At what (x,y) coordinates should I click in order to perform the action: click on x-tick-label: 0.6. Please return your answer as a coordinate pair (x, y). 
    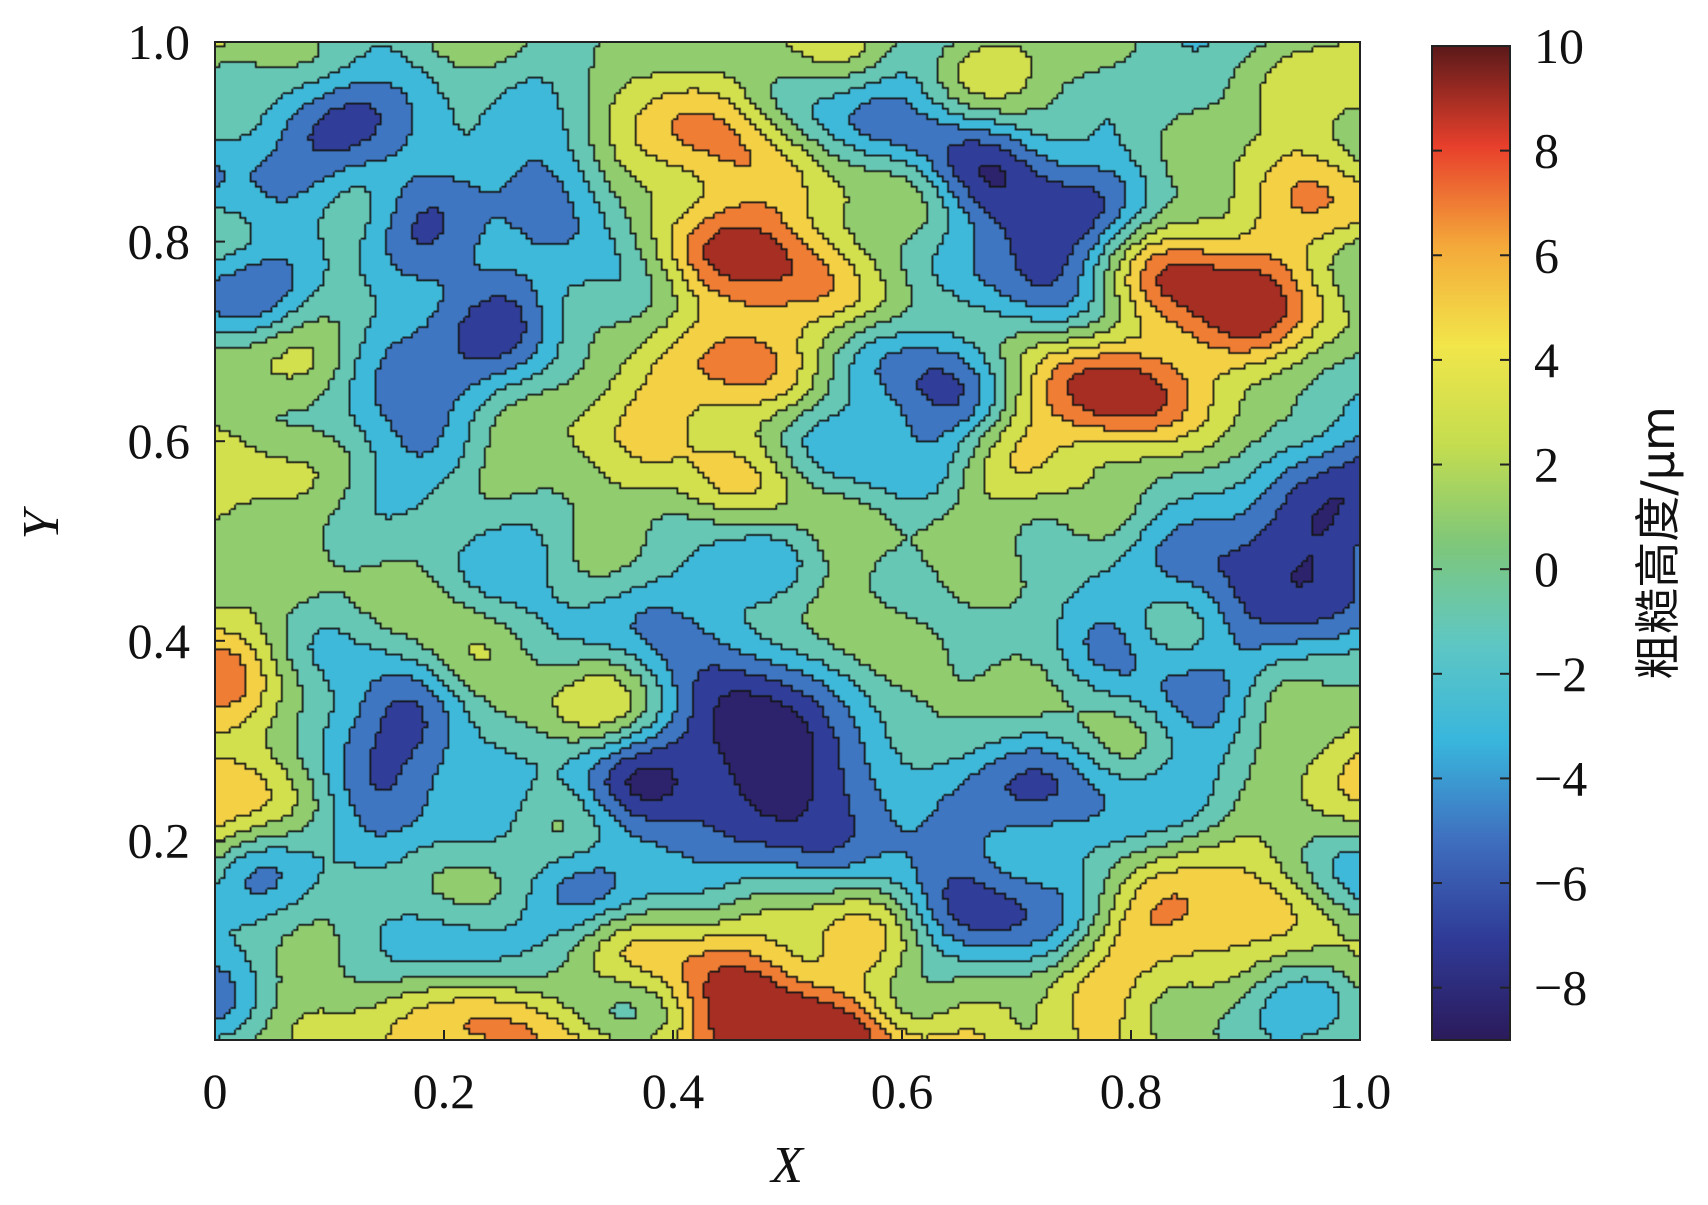
    Looking at the image, I should click on (902, 1091).